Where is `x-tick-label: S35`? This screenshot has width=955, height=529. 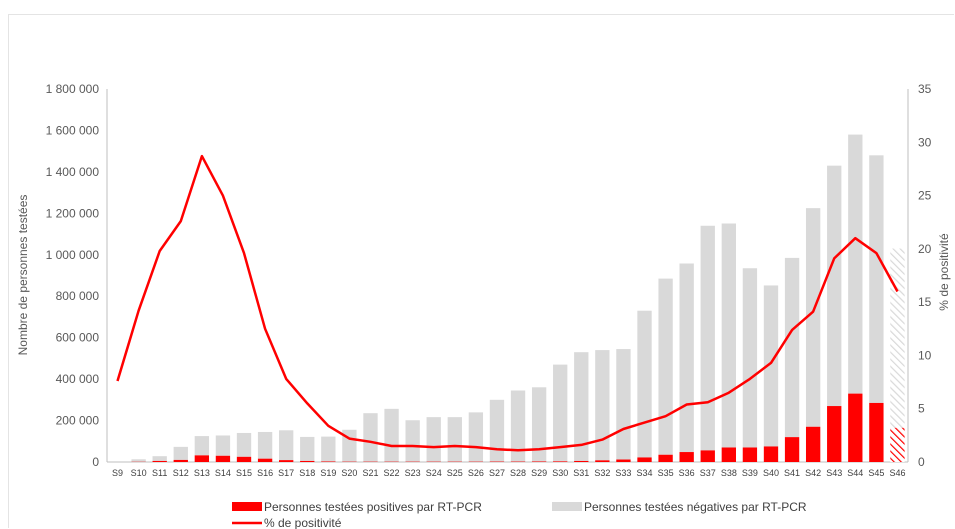 x-tick-label: S35 is located at coordinates (666, 473).